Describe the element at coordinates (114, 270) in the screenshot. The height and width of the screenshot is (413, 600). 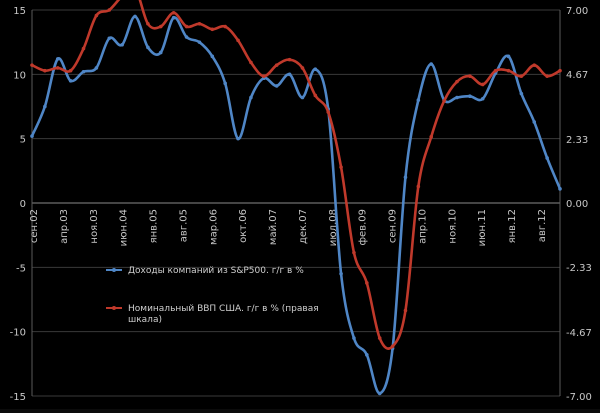
I see `legend-marker-earnings` at that location.